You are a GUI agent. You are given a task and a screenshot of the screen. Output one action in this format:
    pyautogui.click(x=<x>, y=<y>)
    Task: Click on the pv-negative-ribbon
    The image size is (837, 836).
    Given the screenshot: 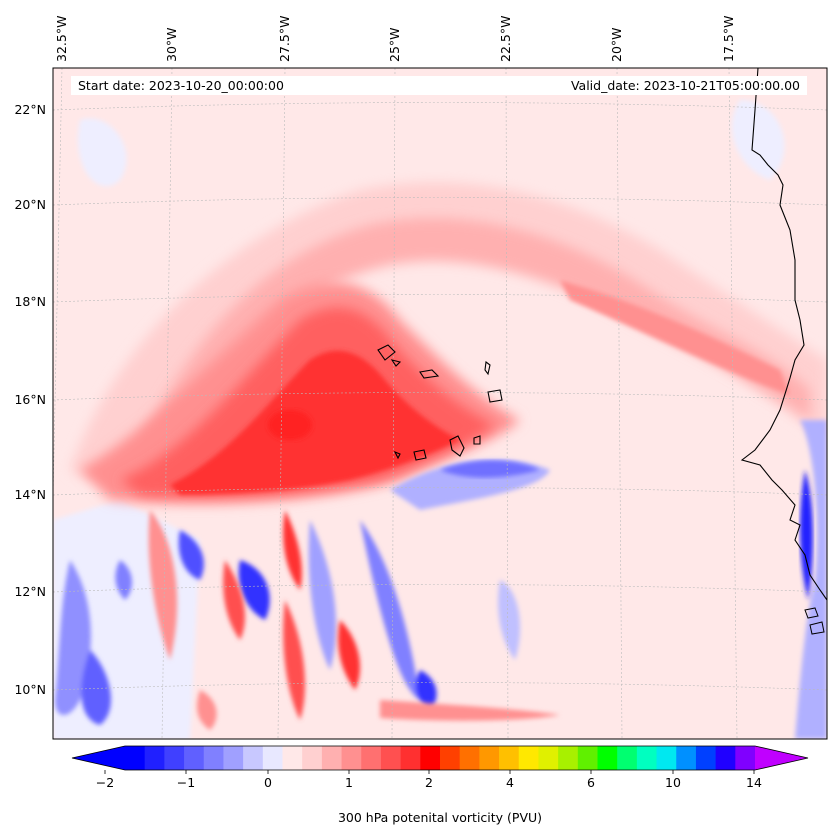 What is the action you would take?
    pyautogui.click(x=490, y=469)
    